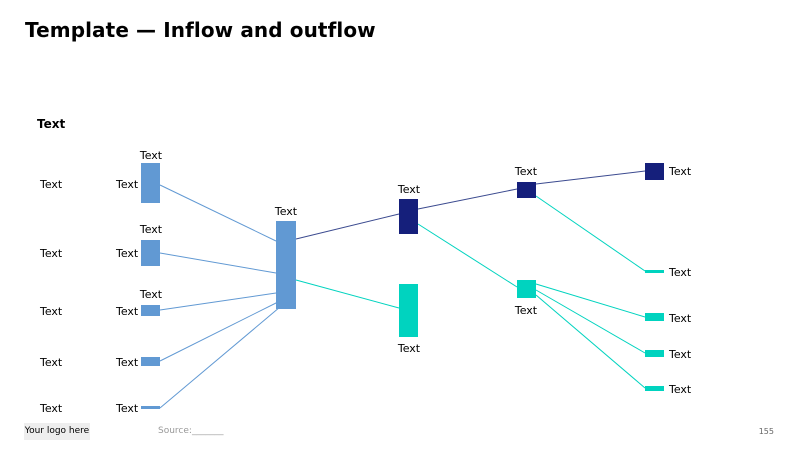 The image size is (800, 449). What do you see at coordinates (286, 265) in the screenshot?
I see `hub-bar` at bounding box center [286, 265].